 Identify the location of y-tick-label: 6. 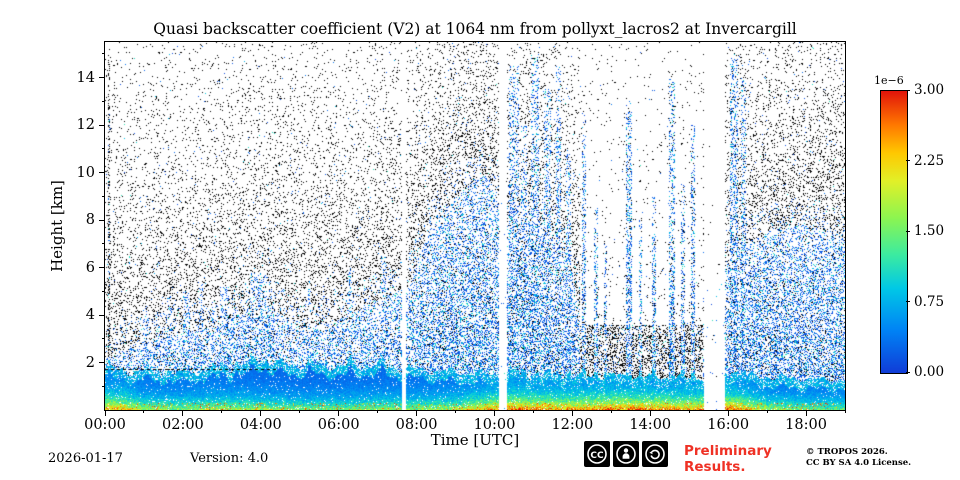
(90, 267).